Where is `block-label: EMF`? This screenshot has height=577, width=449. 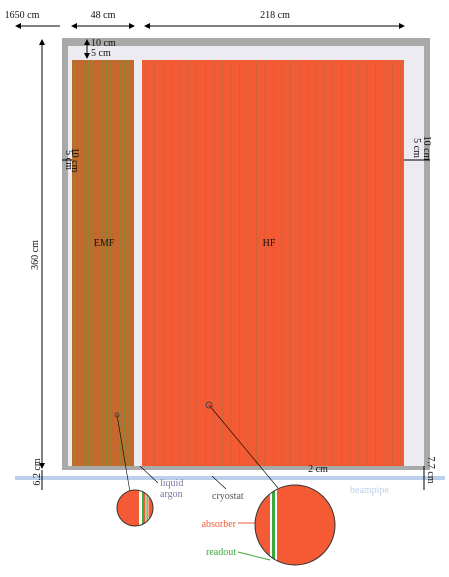
block-label: EMF is located at coordinates (104, 243).